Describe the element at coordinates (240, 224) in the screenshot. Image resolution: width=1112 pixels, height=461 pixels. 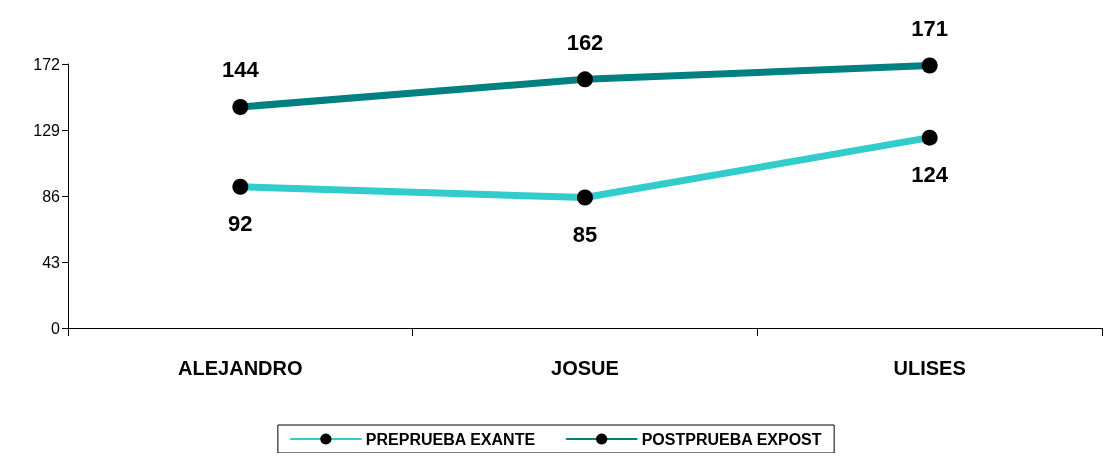
I see `data-label: 92` at that location.